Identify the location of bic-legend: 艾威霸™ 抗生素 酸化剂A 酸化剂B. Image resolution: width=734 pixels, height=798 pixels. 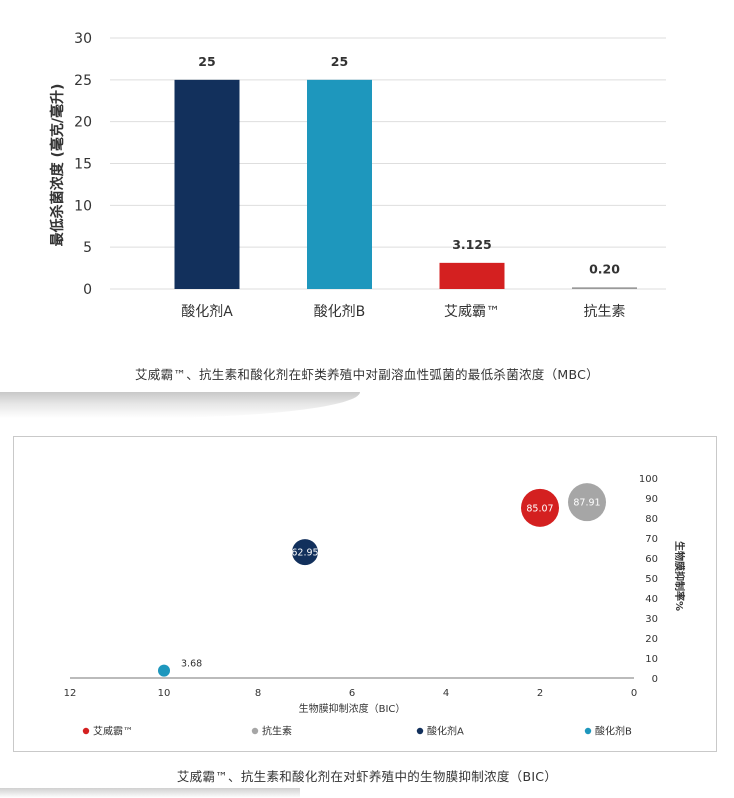
(357, 731).